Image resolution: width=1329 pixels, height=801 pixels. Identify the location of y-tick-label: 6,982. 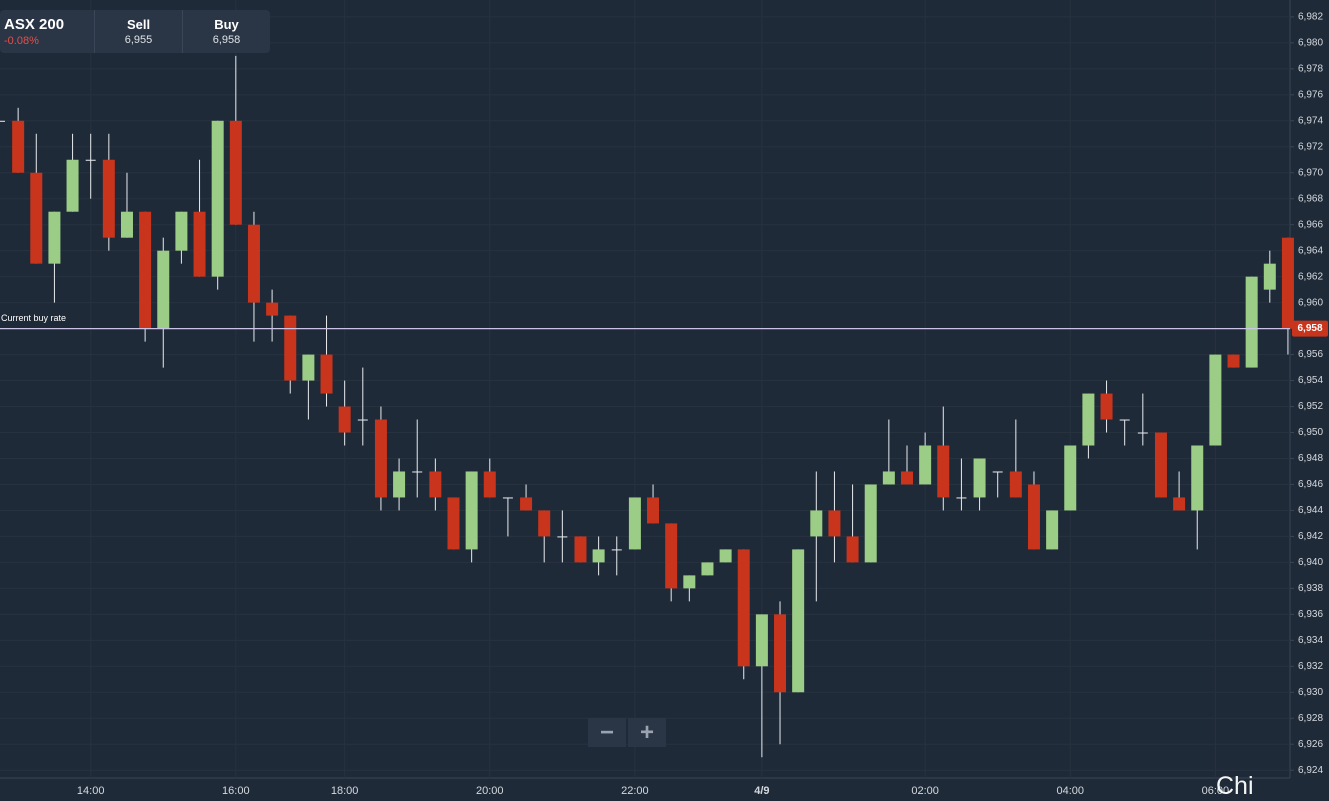
(1310, 17).